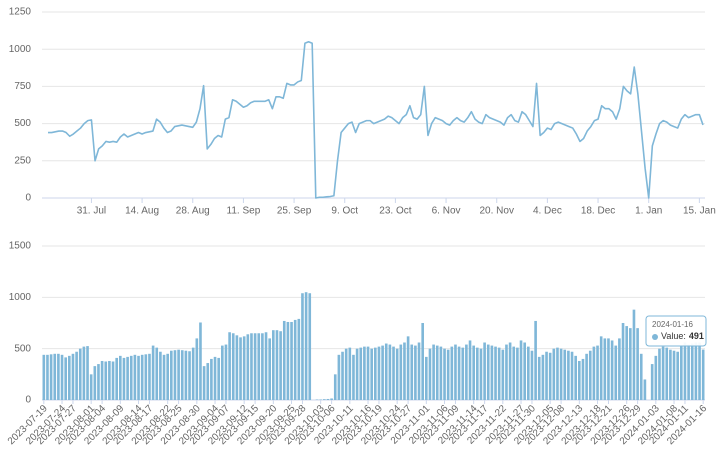  Describe the element at coordinates (699, 211) in the screenshot. I see `x-tick-label: 15. Jan` at that location.